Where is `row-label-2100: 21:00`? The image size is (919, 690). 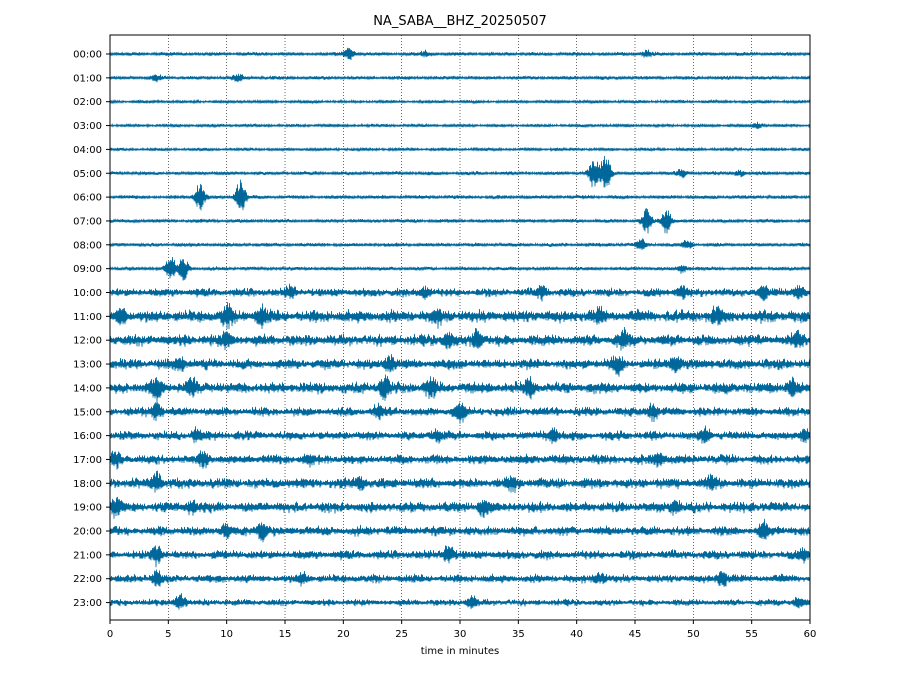 row-label-2100: 21:00 is located at coordinates (87, 555).